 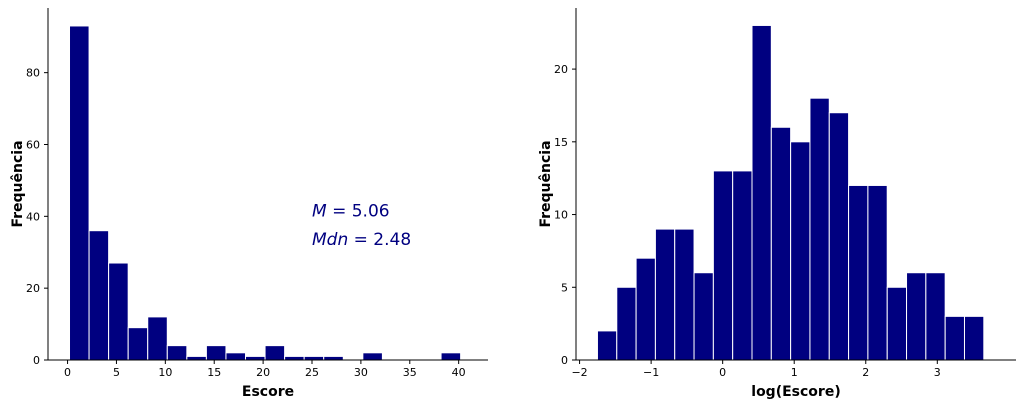 I want to click on x-tick-label: 30, so click(x=361, y=372).